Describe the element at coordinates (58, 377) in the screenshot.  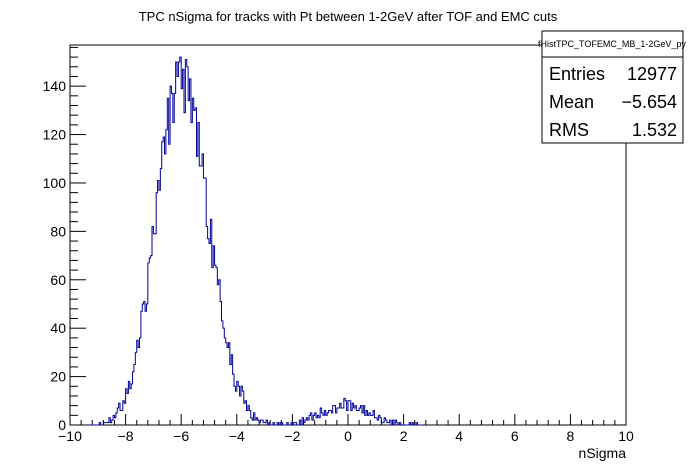
I see `y-tick-label: 20` at that location.